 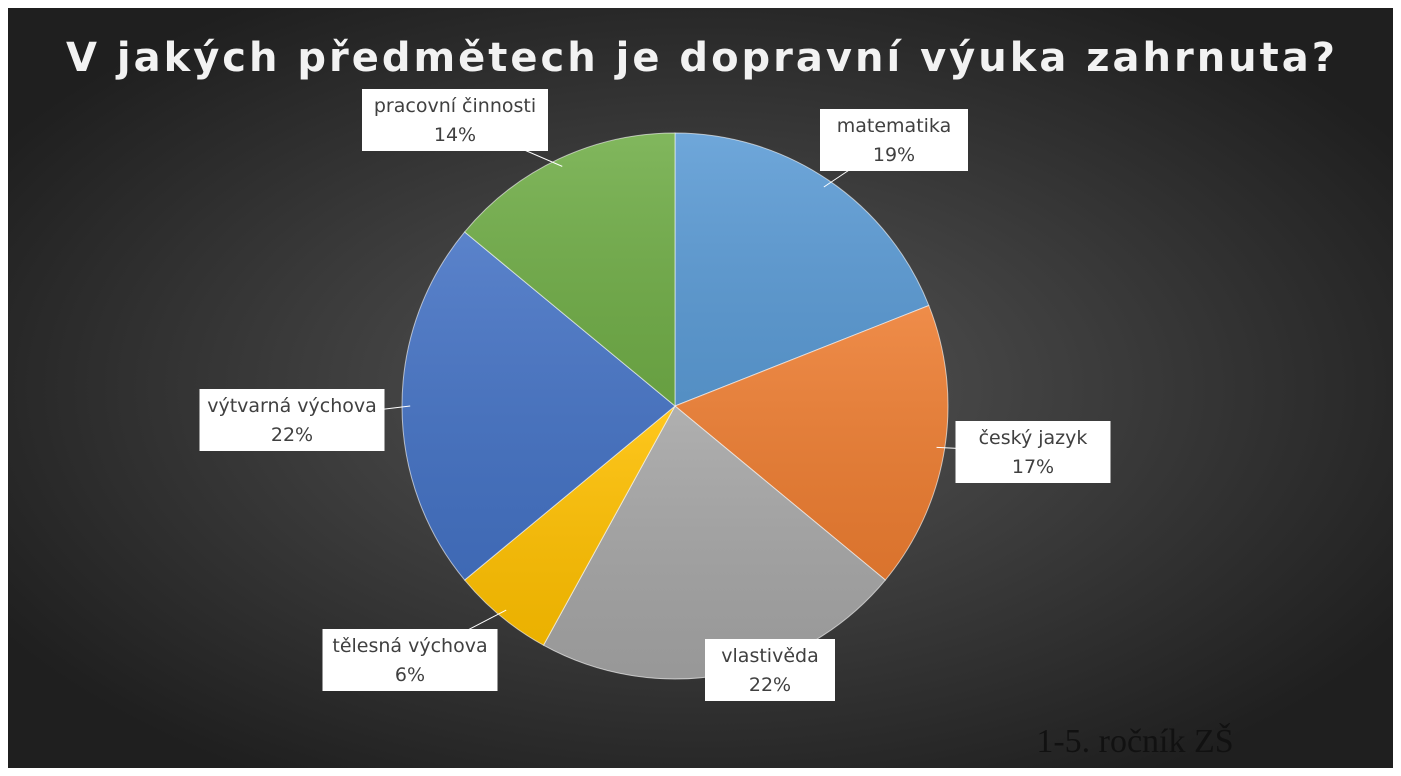 What do you see at coordinates (1033, 438) in the screenshot?
I see `data-label-category: český jazyk` at bounding box center [1033, 438].